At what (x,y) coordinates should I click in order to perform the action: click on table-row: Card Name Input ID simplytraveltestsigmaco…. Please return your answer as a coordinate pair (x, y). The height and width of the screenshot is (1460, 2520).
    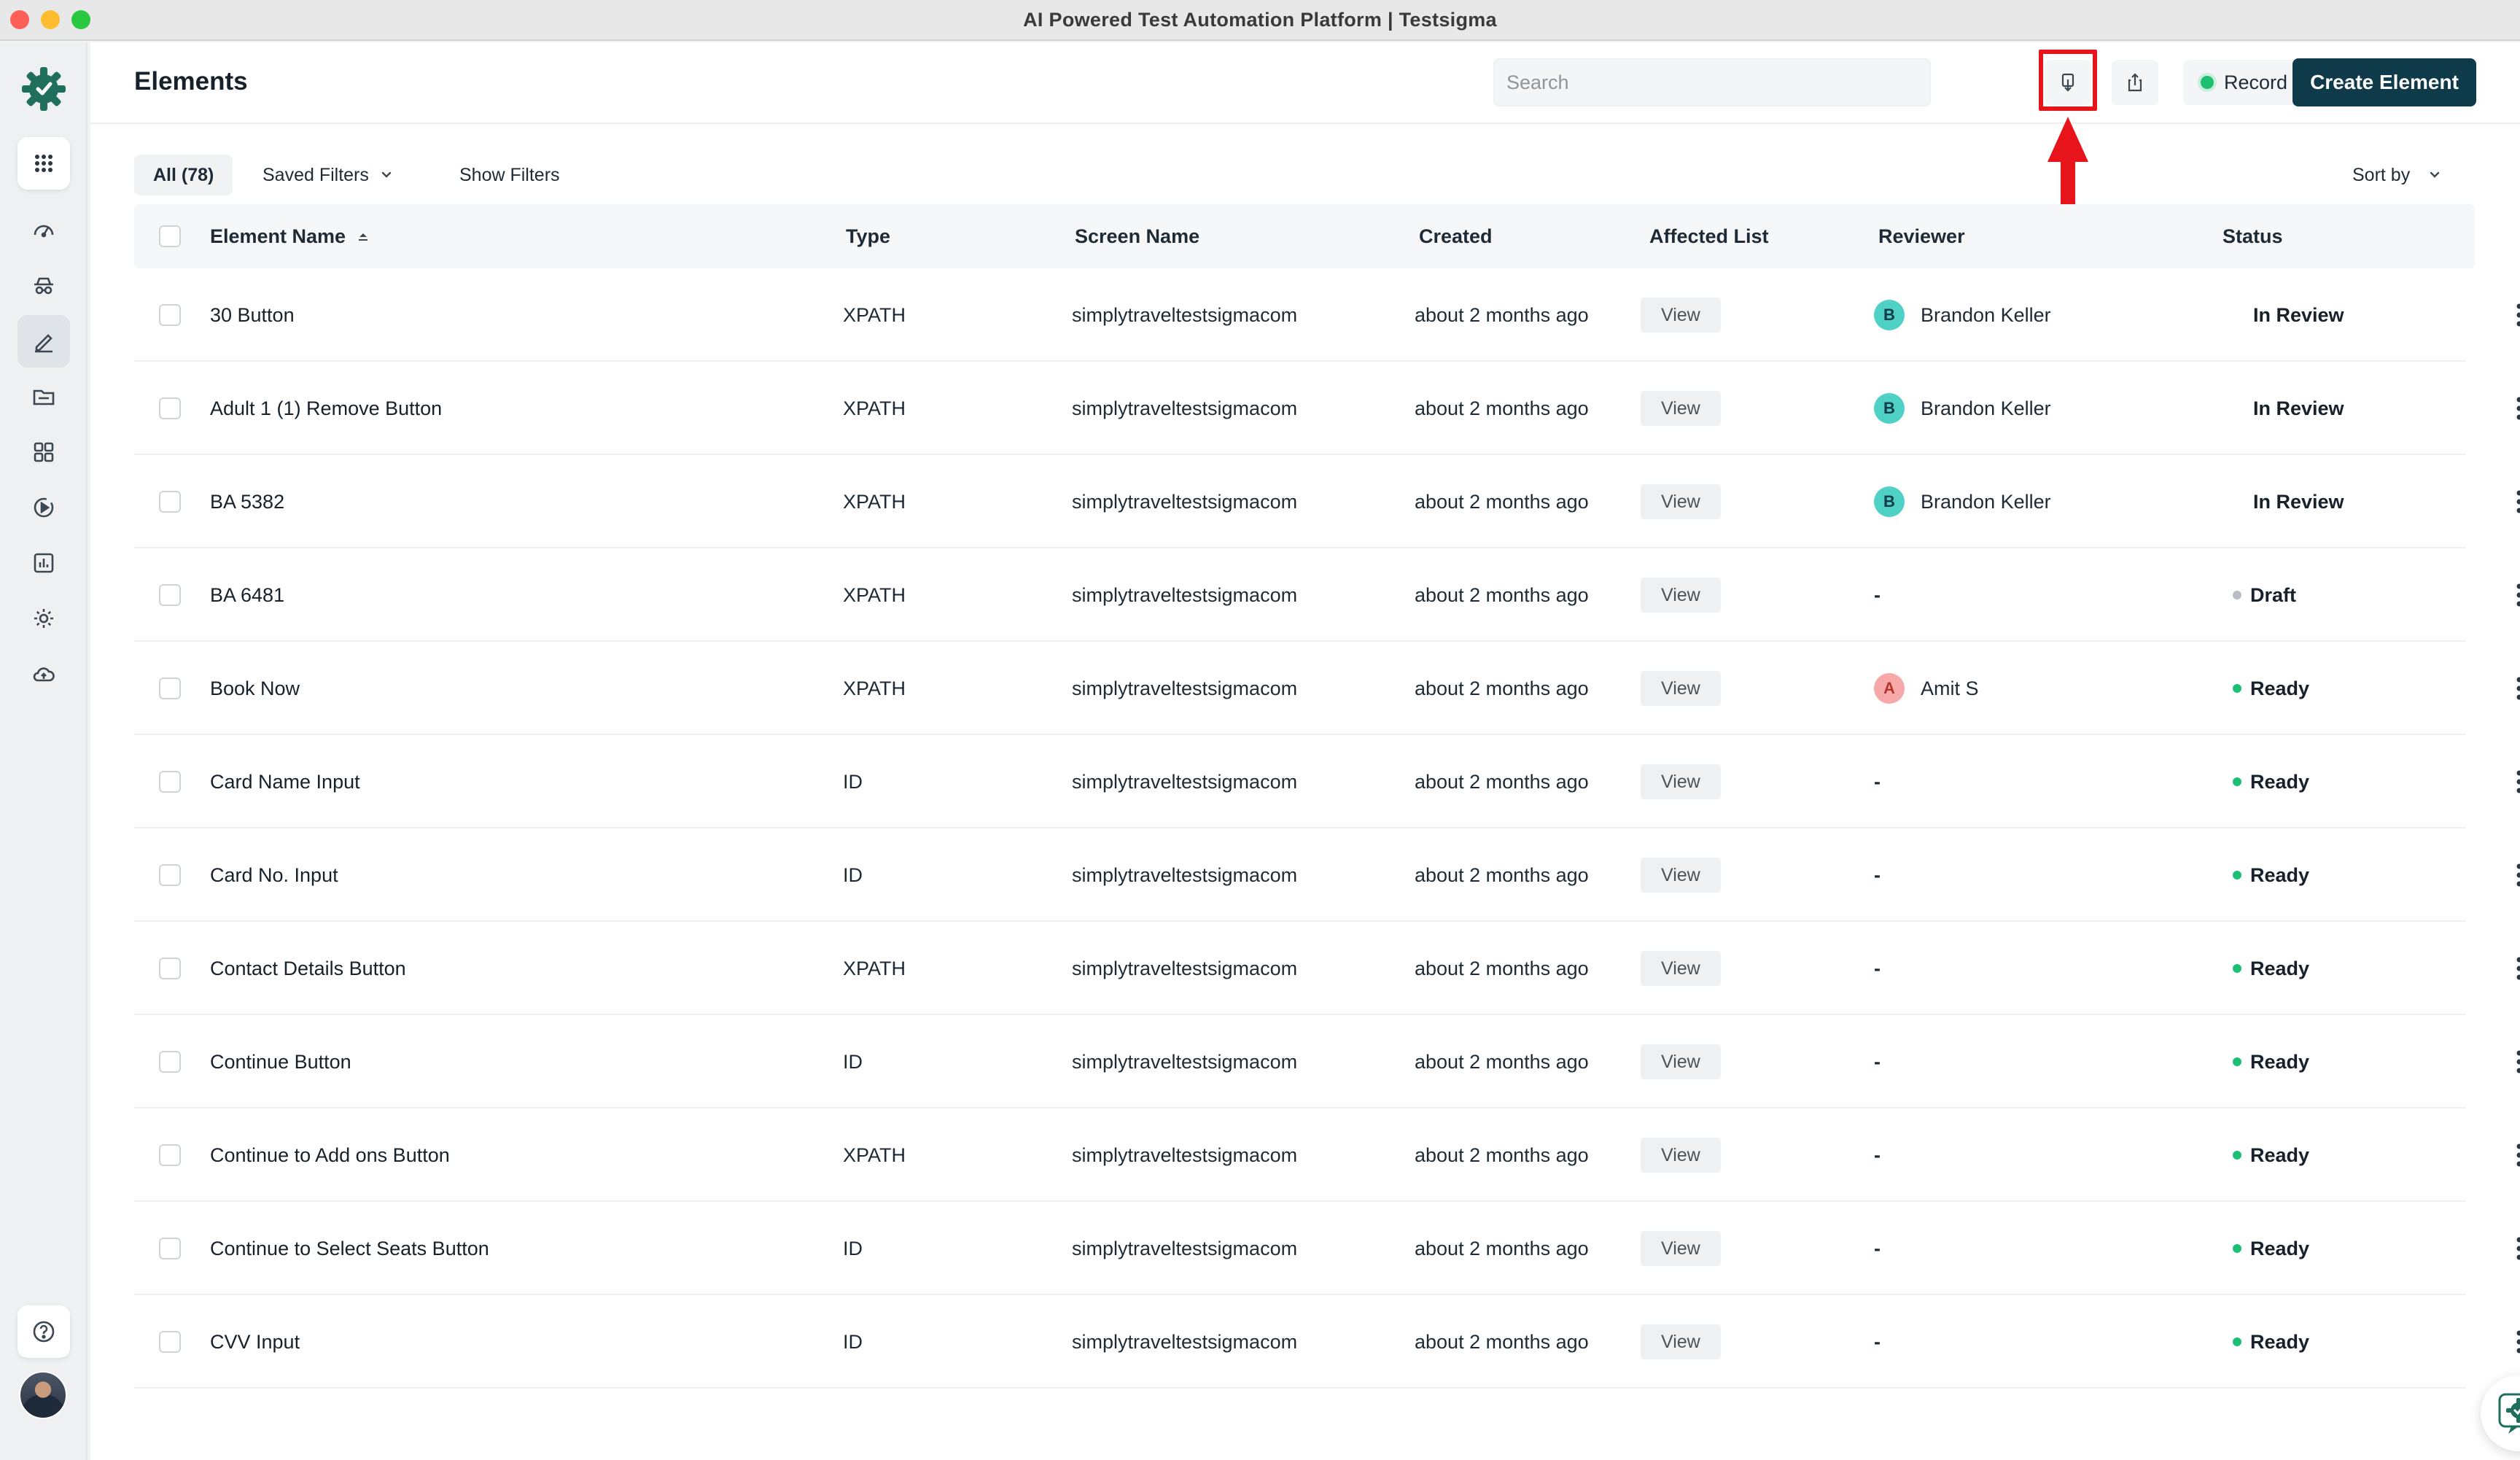
    Looking at the image, I should click on (1327, 781).